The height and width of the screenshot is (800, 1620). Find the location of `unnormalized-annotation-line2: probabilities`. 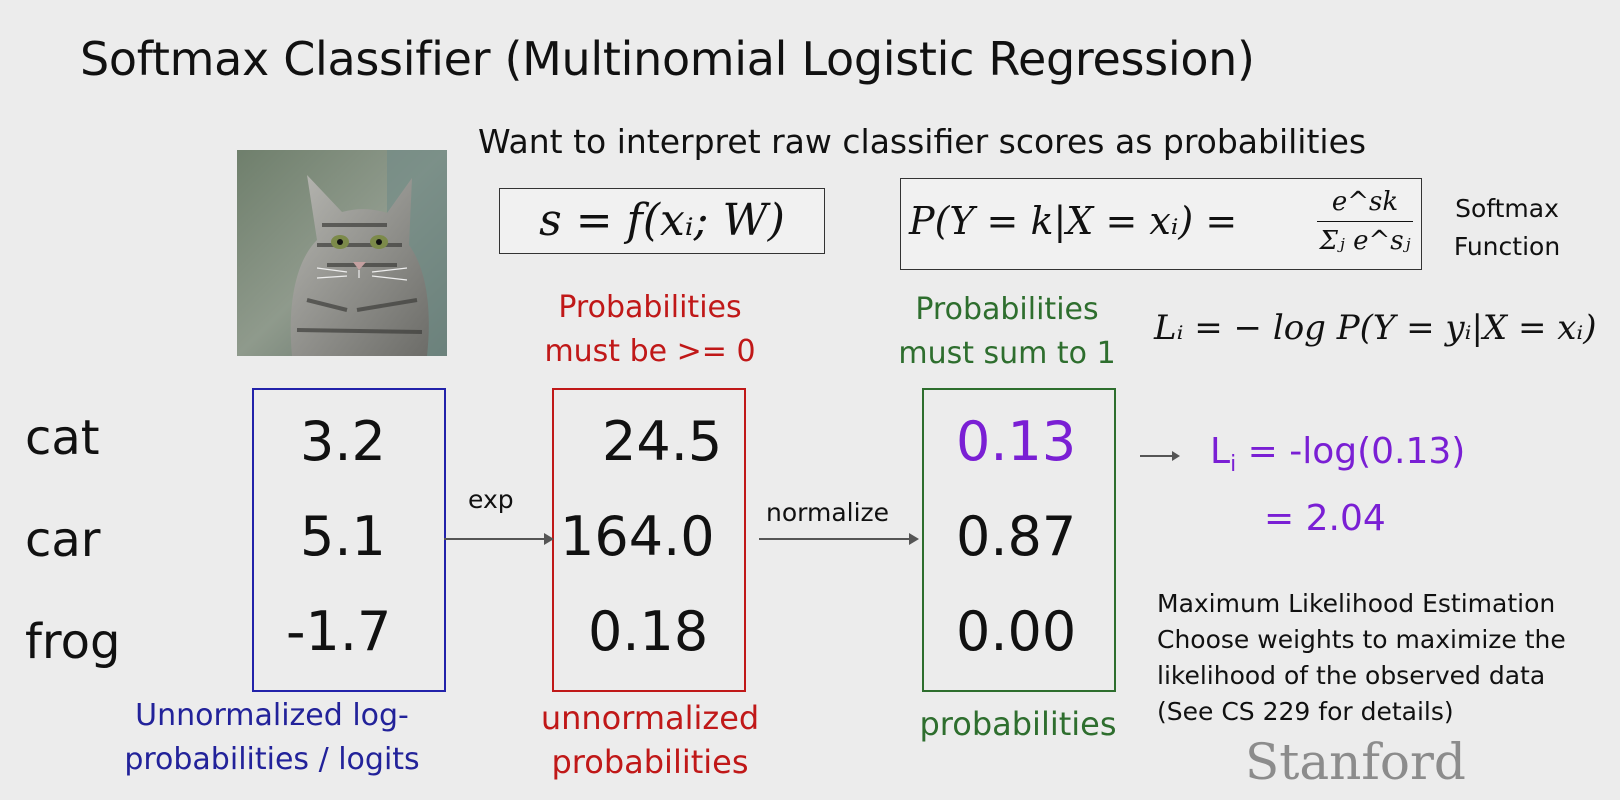

unnormalized-annotation-line2: probabilities is located at coordinates (650, 762).